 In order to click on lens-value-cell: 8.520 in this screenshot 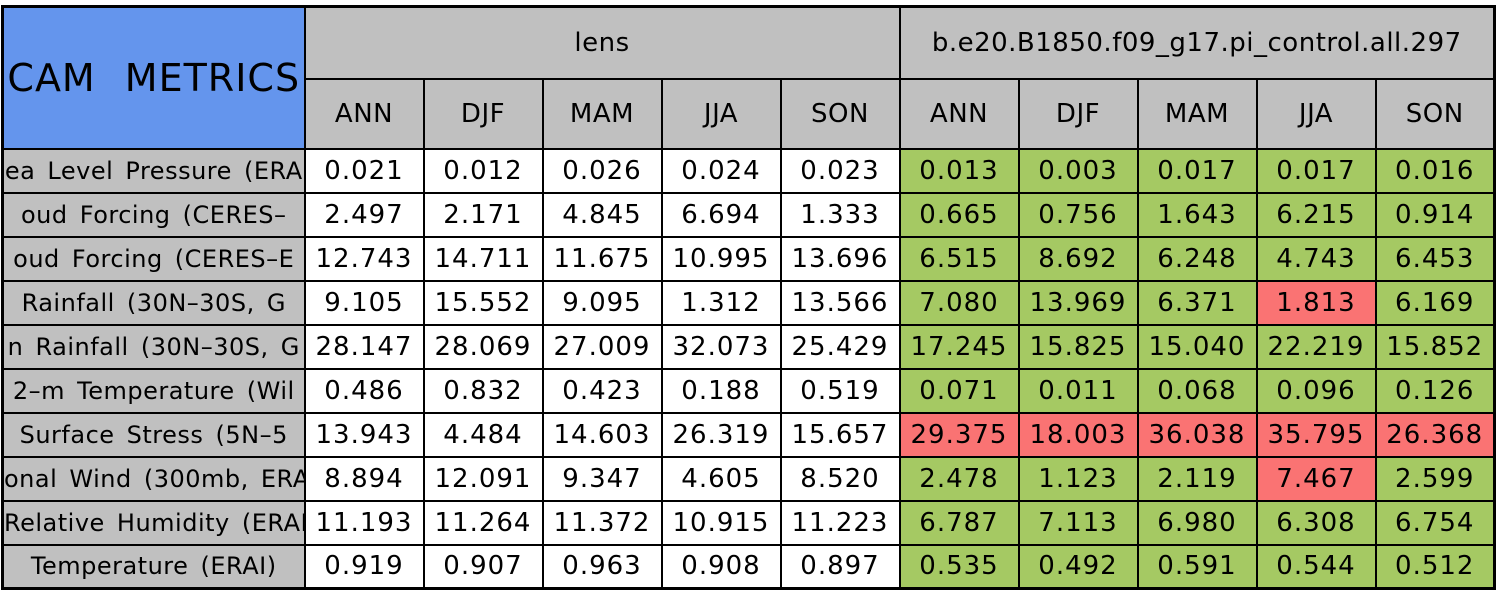, I will do `click(840, 478)`.